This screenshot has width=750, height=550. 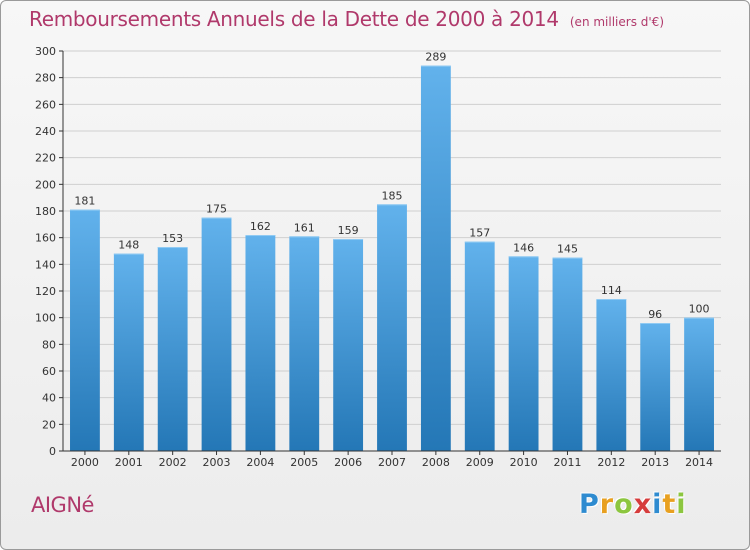 What do you see at coordinates (348, 345) in the screenshot?
I see `bar-2006` at bounding box center [348, 345].